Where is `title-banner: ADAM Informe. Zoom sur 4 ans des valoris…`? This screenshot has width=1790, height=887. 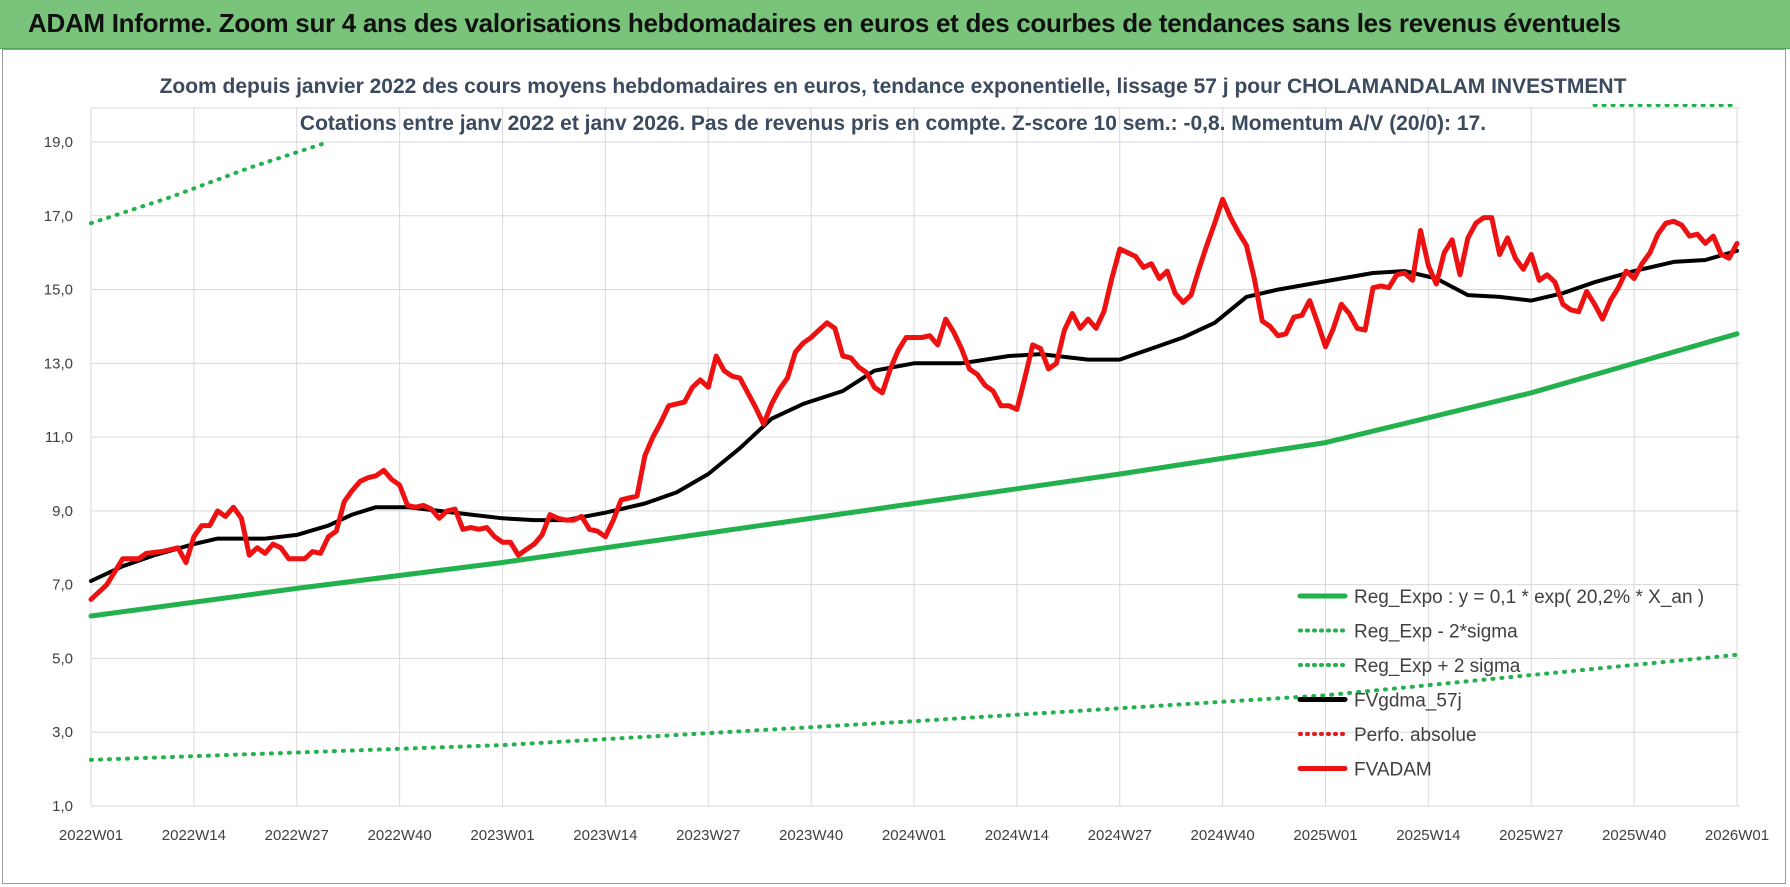 title-banner: ADAM Informe. Zoom sur 4 ans des valoris… is located at coordinates (895, 24).